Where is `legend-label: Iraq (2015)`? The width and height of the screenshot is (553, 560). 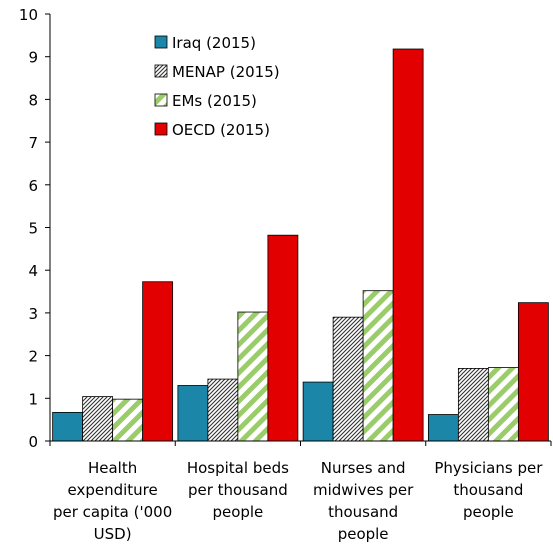 legend-label: Iraq (2015) is located at coordinates (214, 43).